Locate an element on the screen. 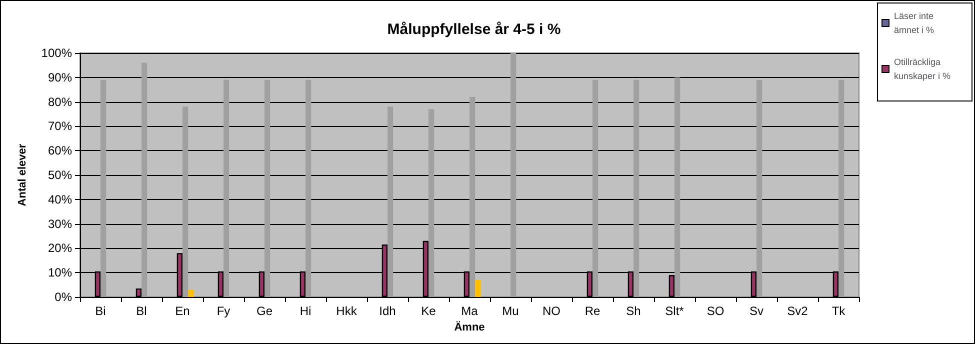 The height and width of the screenshot is (344, 975). y-tick-label: 30% is located at coordinates (60, 223).